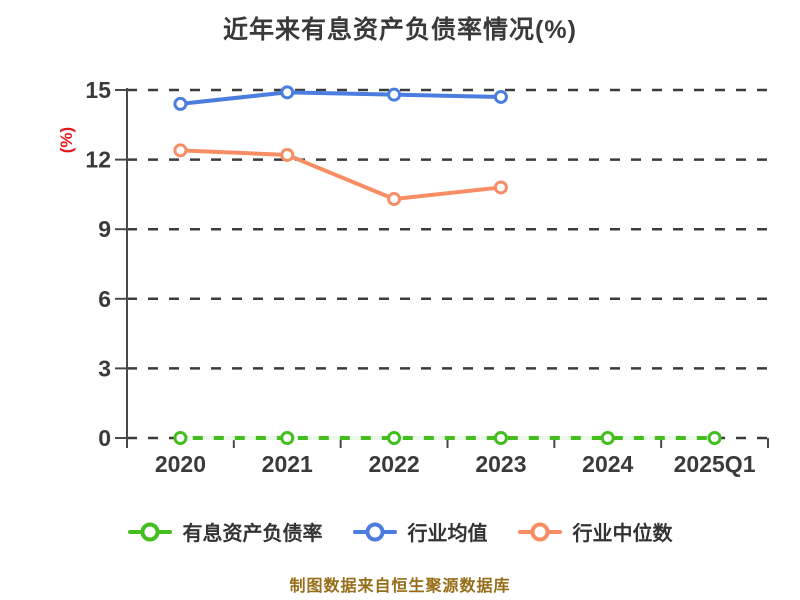  What do you see at coordinates (400, 586) in the screenshot?
I see `chart-source-note: 制图数据来自恒生聚源数据库` at bounding box center [400, 586].